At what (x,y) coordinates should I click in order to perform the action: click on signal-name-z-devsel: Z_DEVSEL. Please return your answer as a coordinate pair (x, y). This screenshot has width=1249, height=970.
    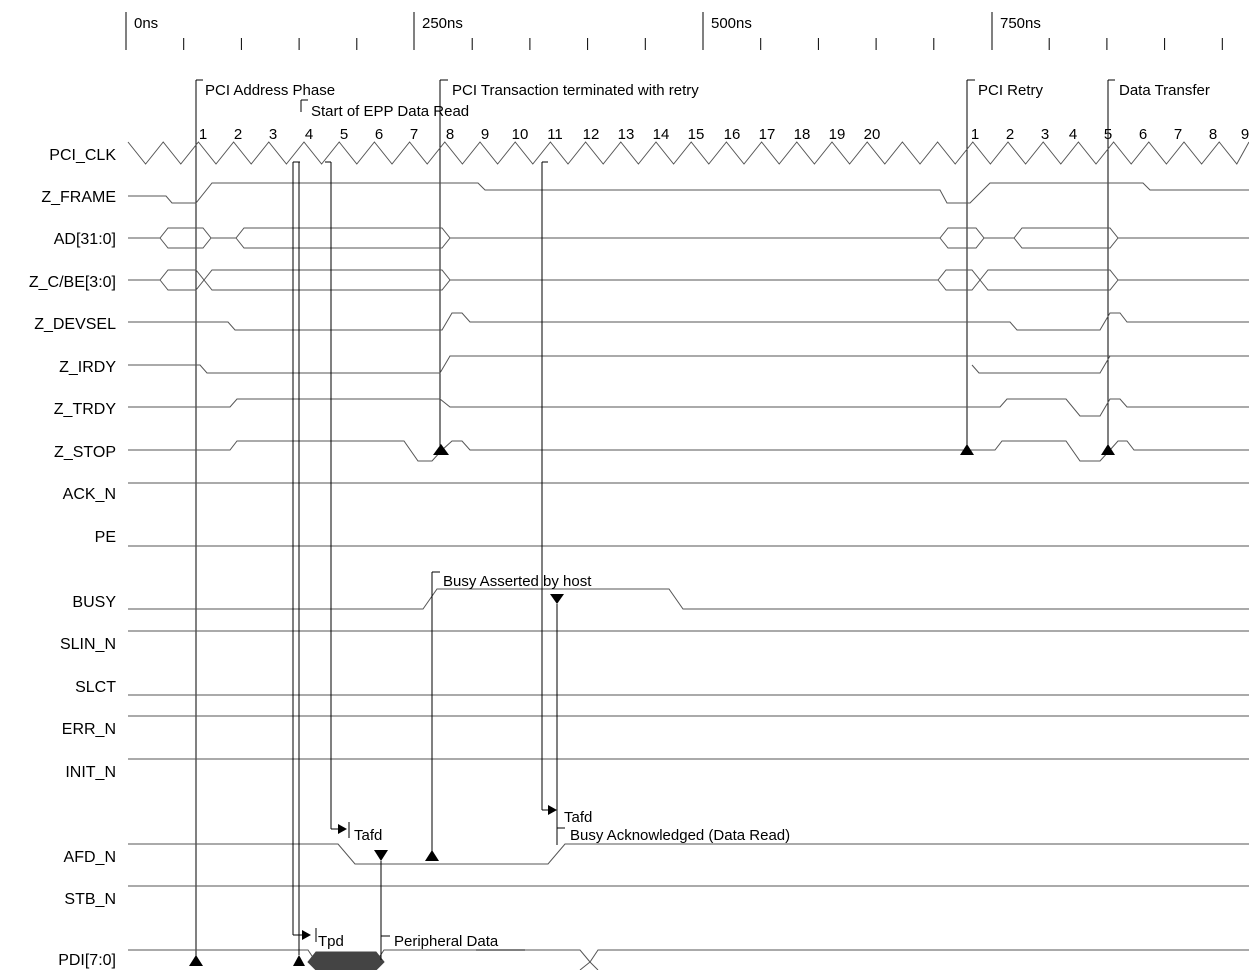
    Looking at the image, I should click on (75, 324).